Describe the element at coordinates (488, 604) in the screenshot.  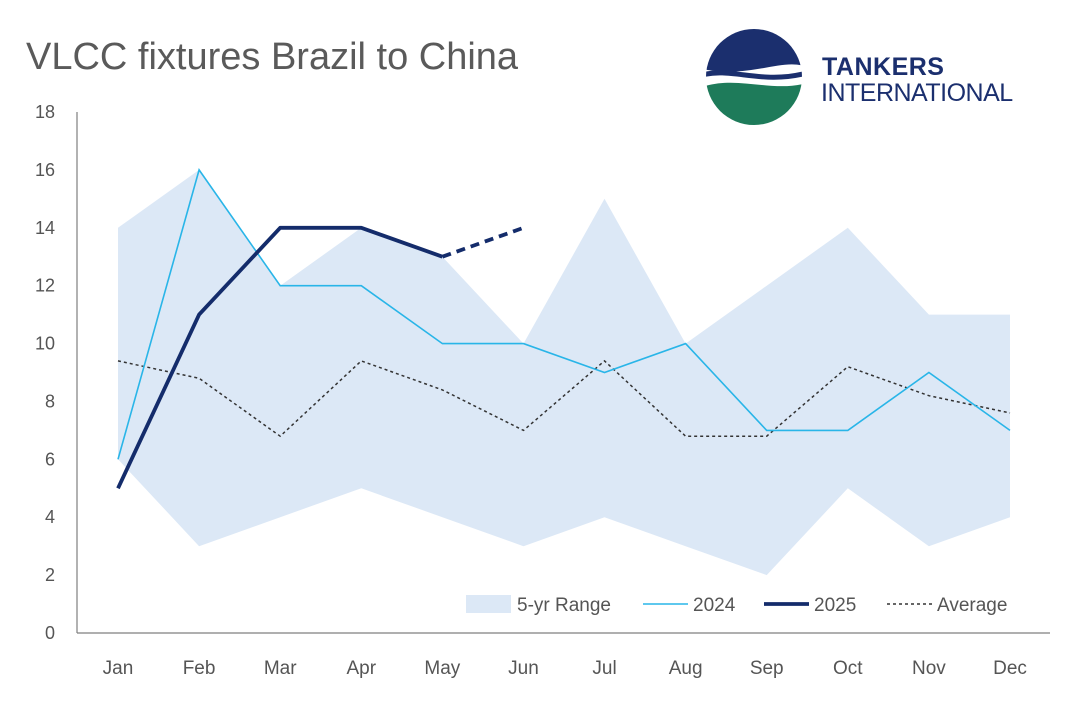
I see `legend-swatch-range` at that location.